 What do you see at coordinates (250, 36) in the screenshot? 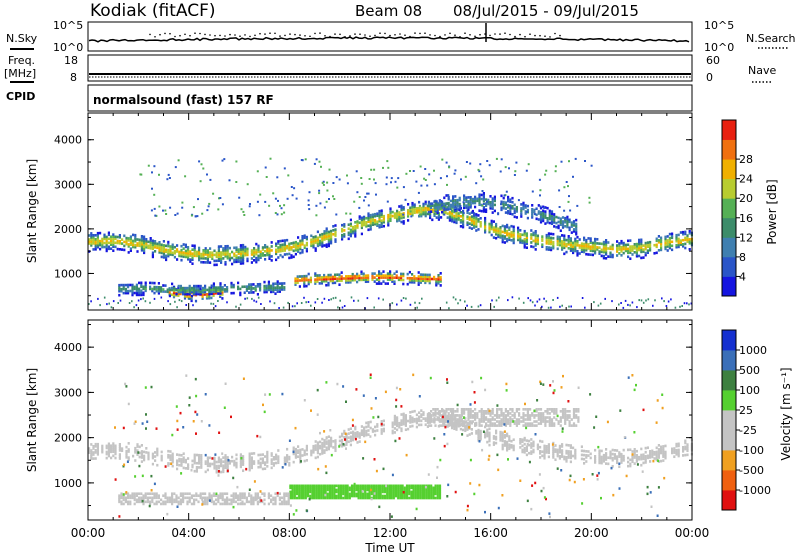
I see `noise-search-dot` at bounding box center [250, 36].